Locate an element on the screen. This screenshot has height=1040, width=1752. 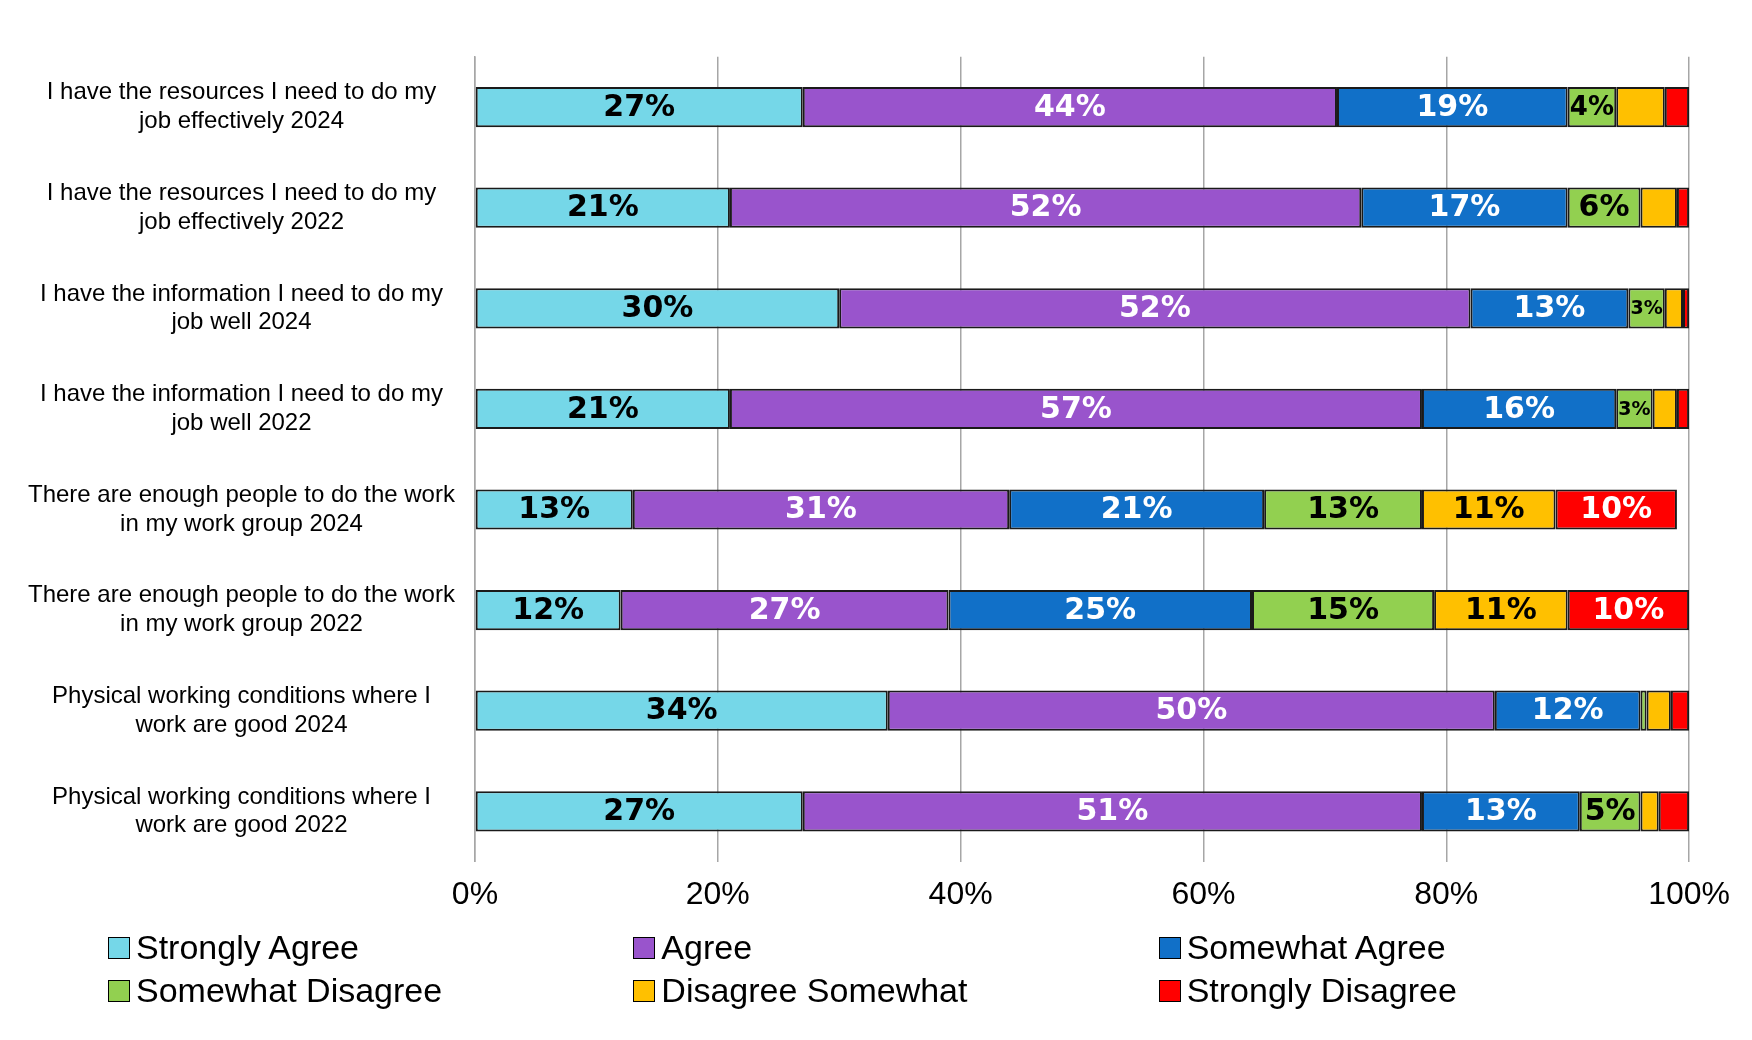
data-label: 57% is located at coordinates (1076, 407).